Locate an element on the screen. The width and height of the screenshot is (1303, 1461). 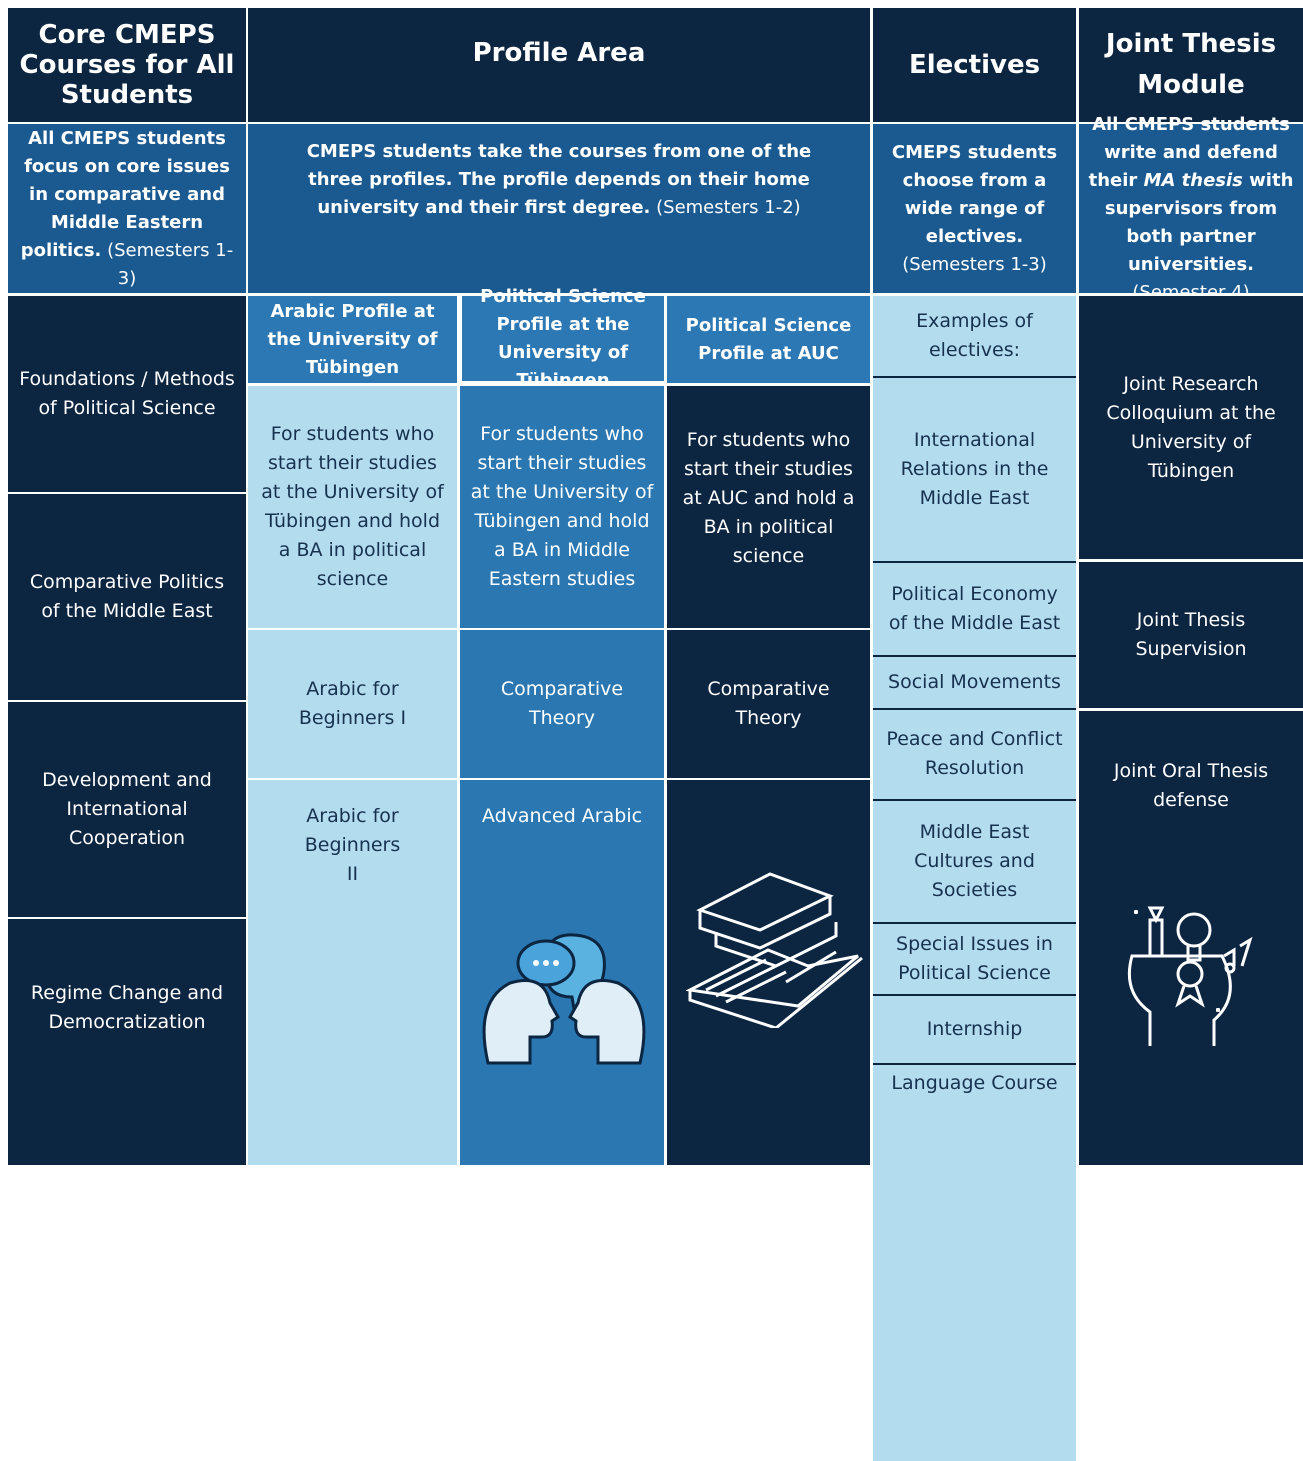
course-text: Arabic for Beginners I is located at coordinates (352, 703).